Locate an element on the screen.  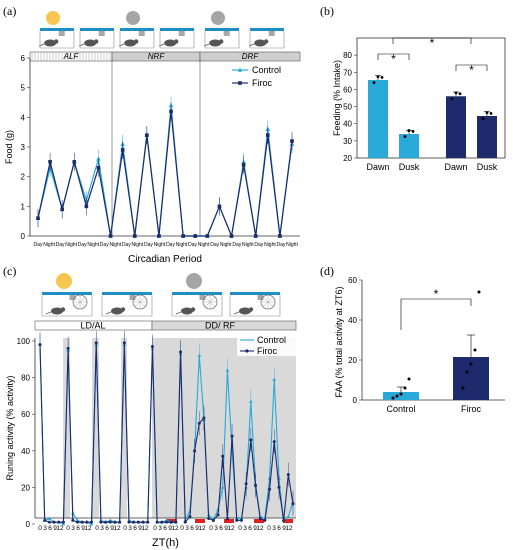
x-axis-label: Circadian Period is located at coordinates (165, 259).